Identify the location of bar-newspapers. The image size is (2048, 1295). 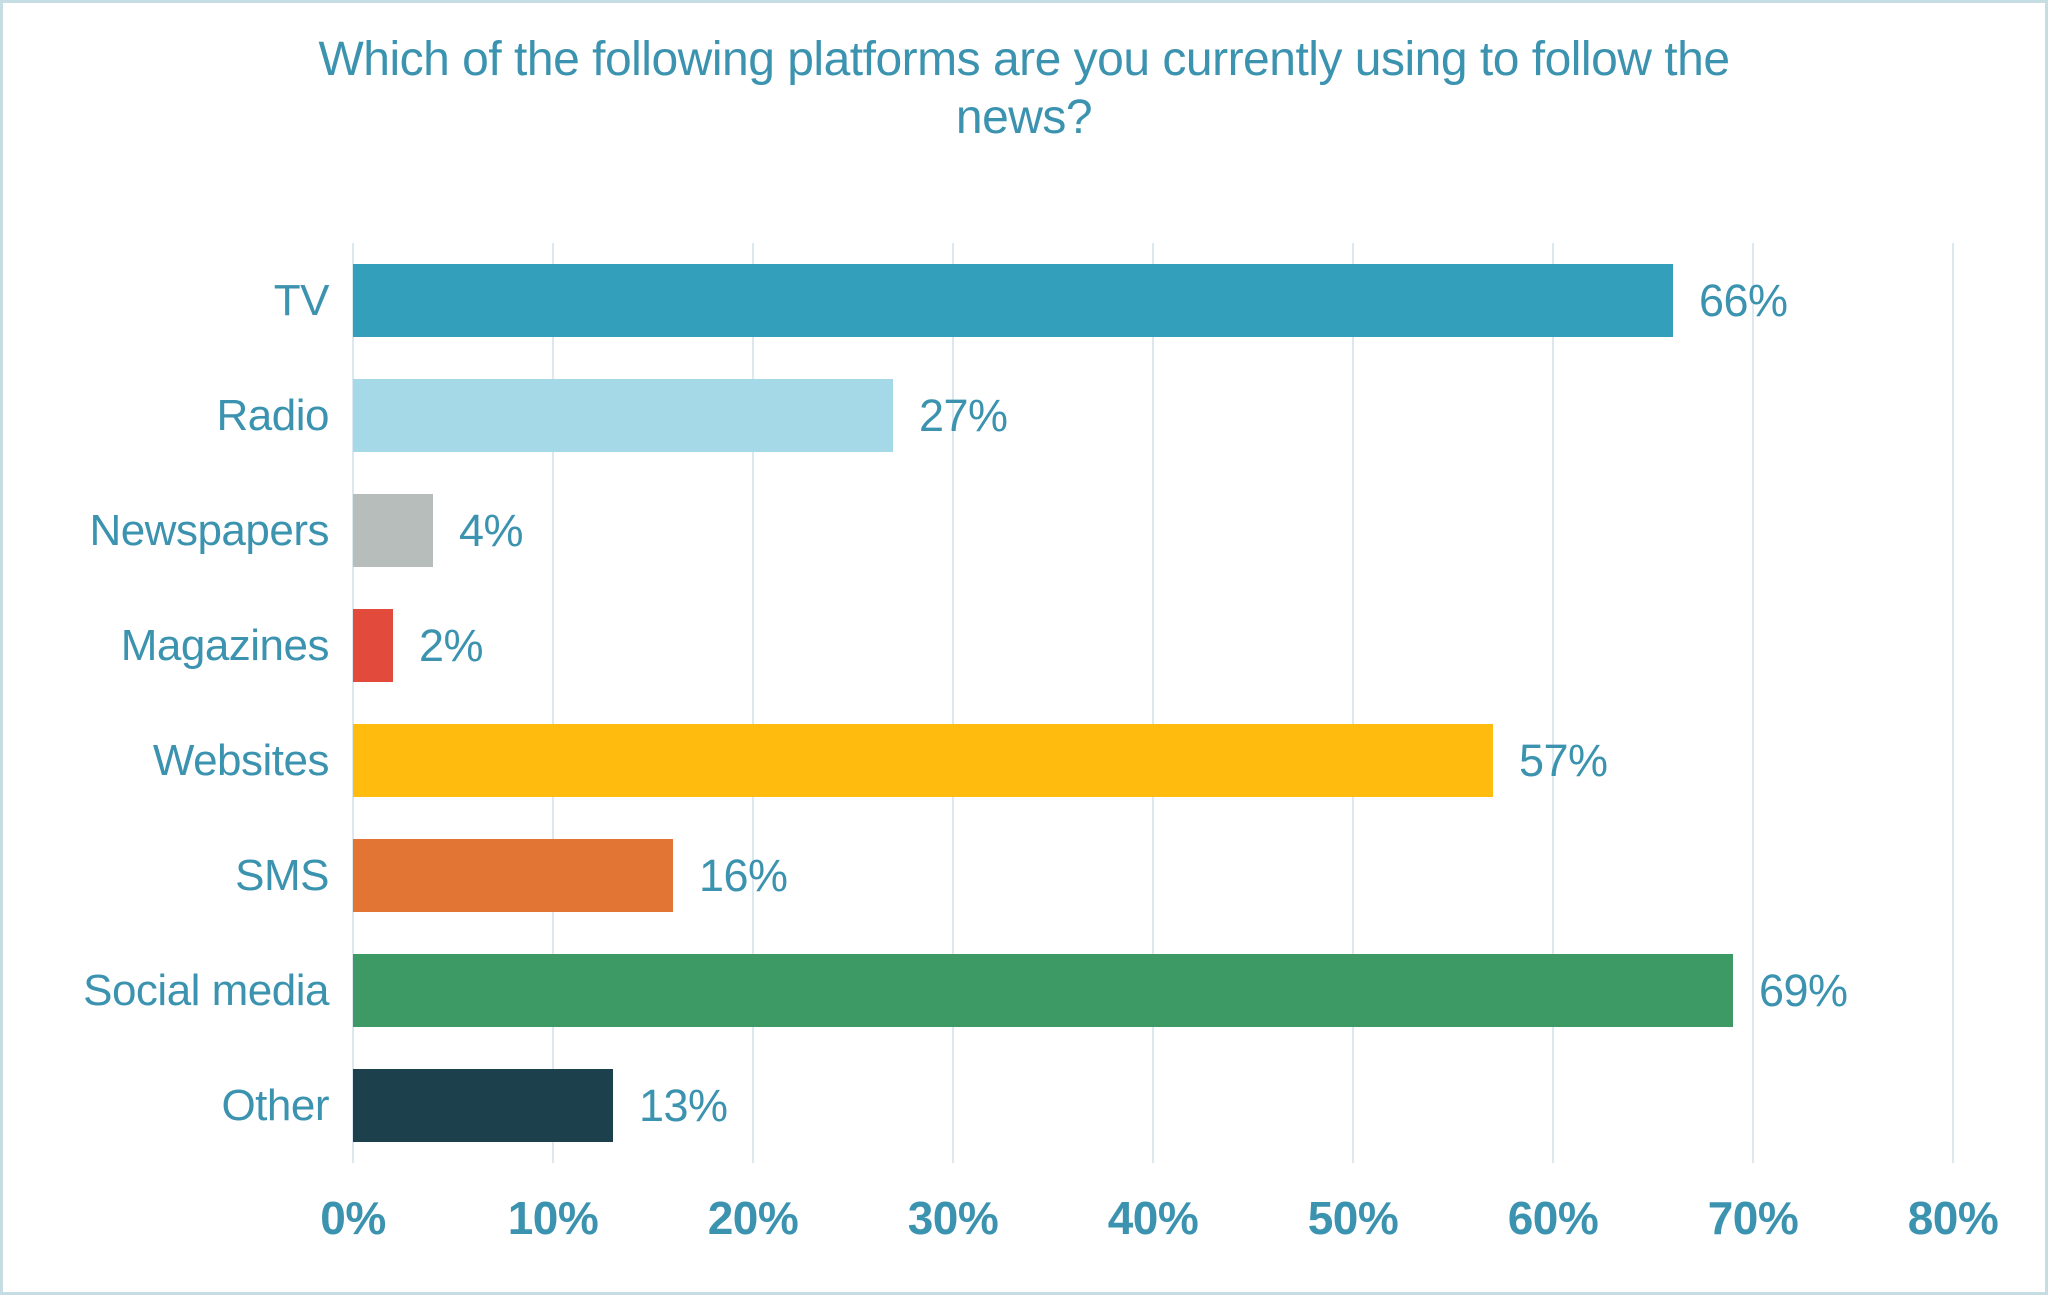
(393, 530).